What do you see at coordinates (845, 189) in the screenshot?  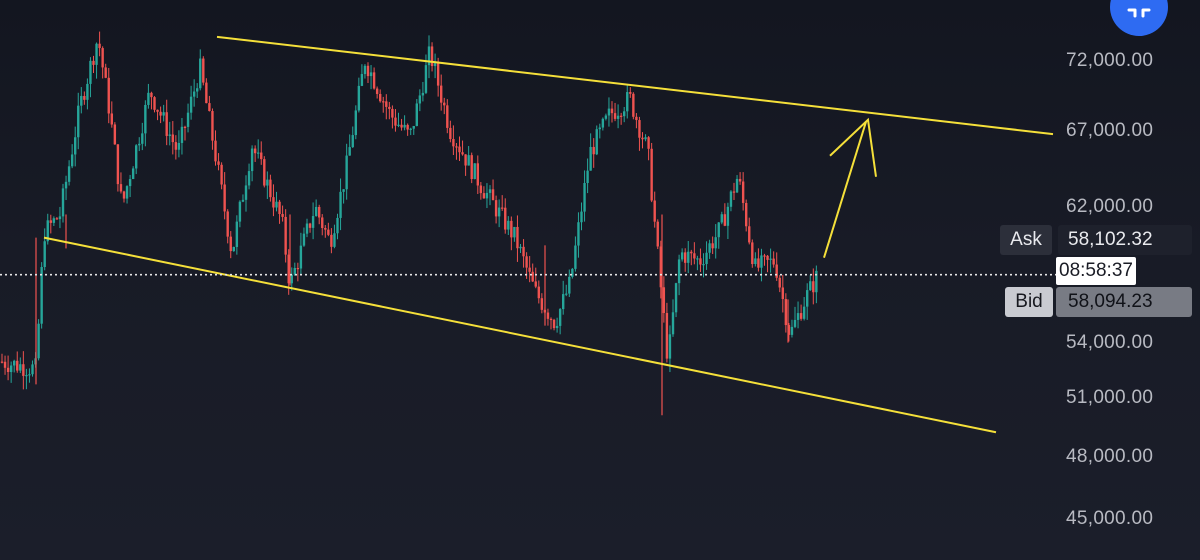 I see `projection-arrow-shaft` at bounding box center [845, 189].